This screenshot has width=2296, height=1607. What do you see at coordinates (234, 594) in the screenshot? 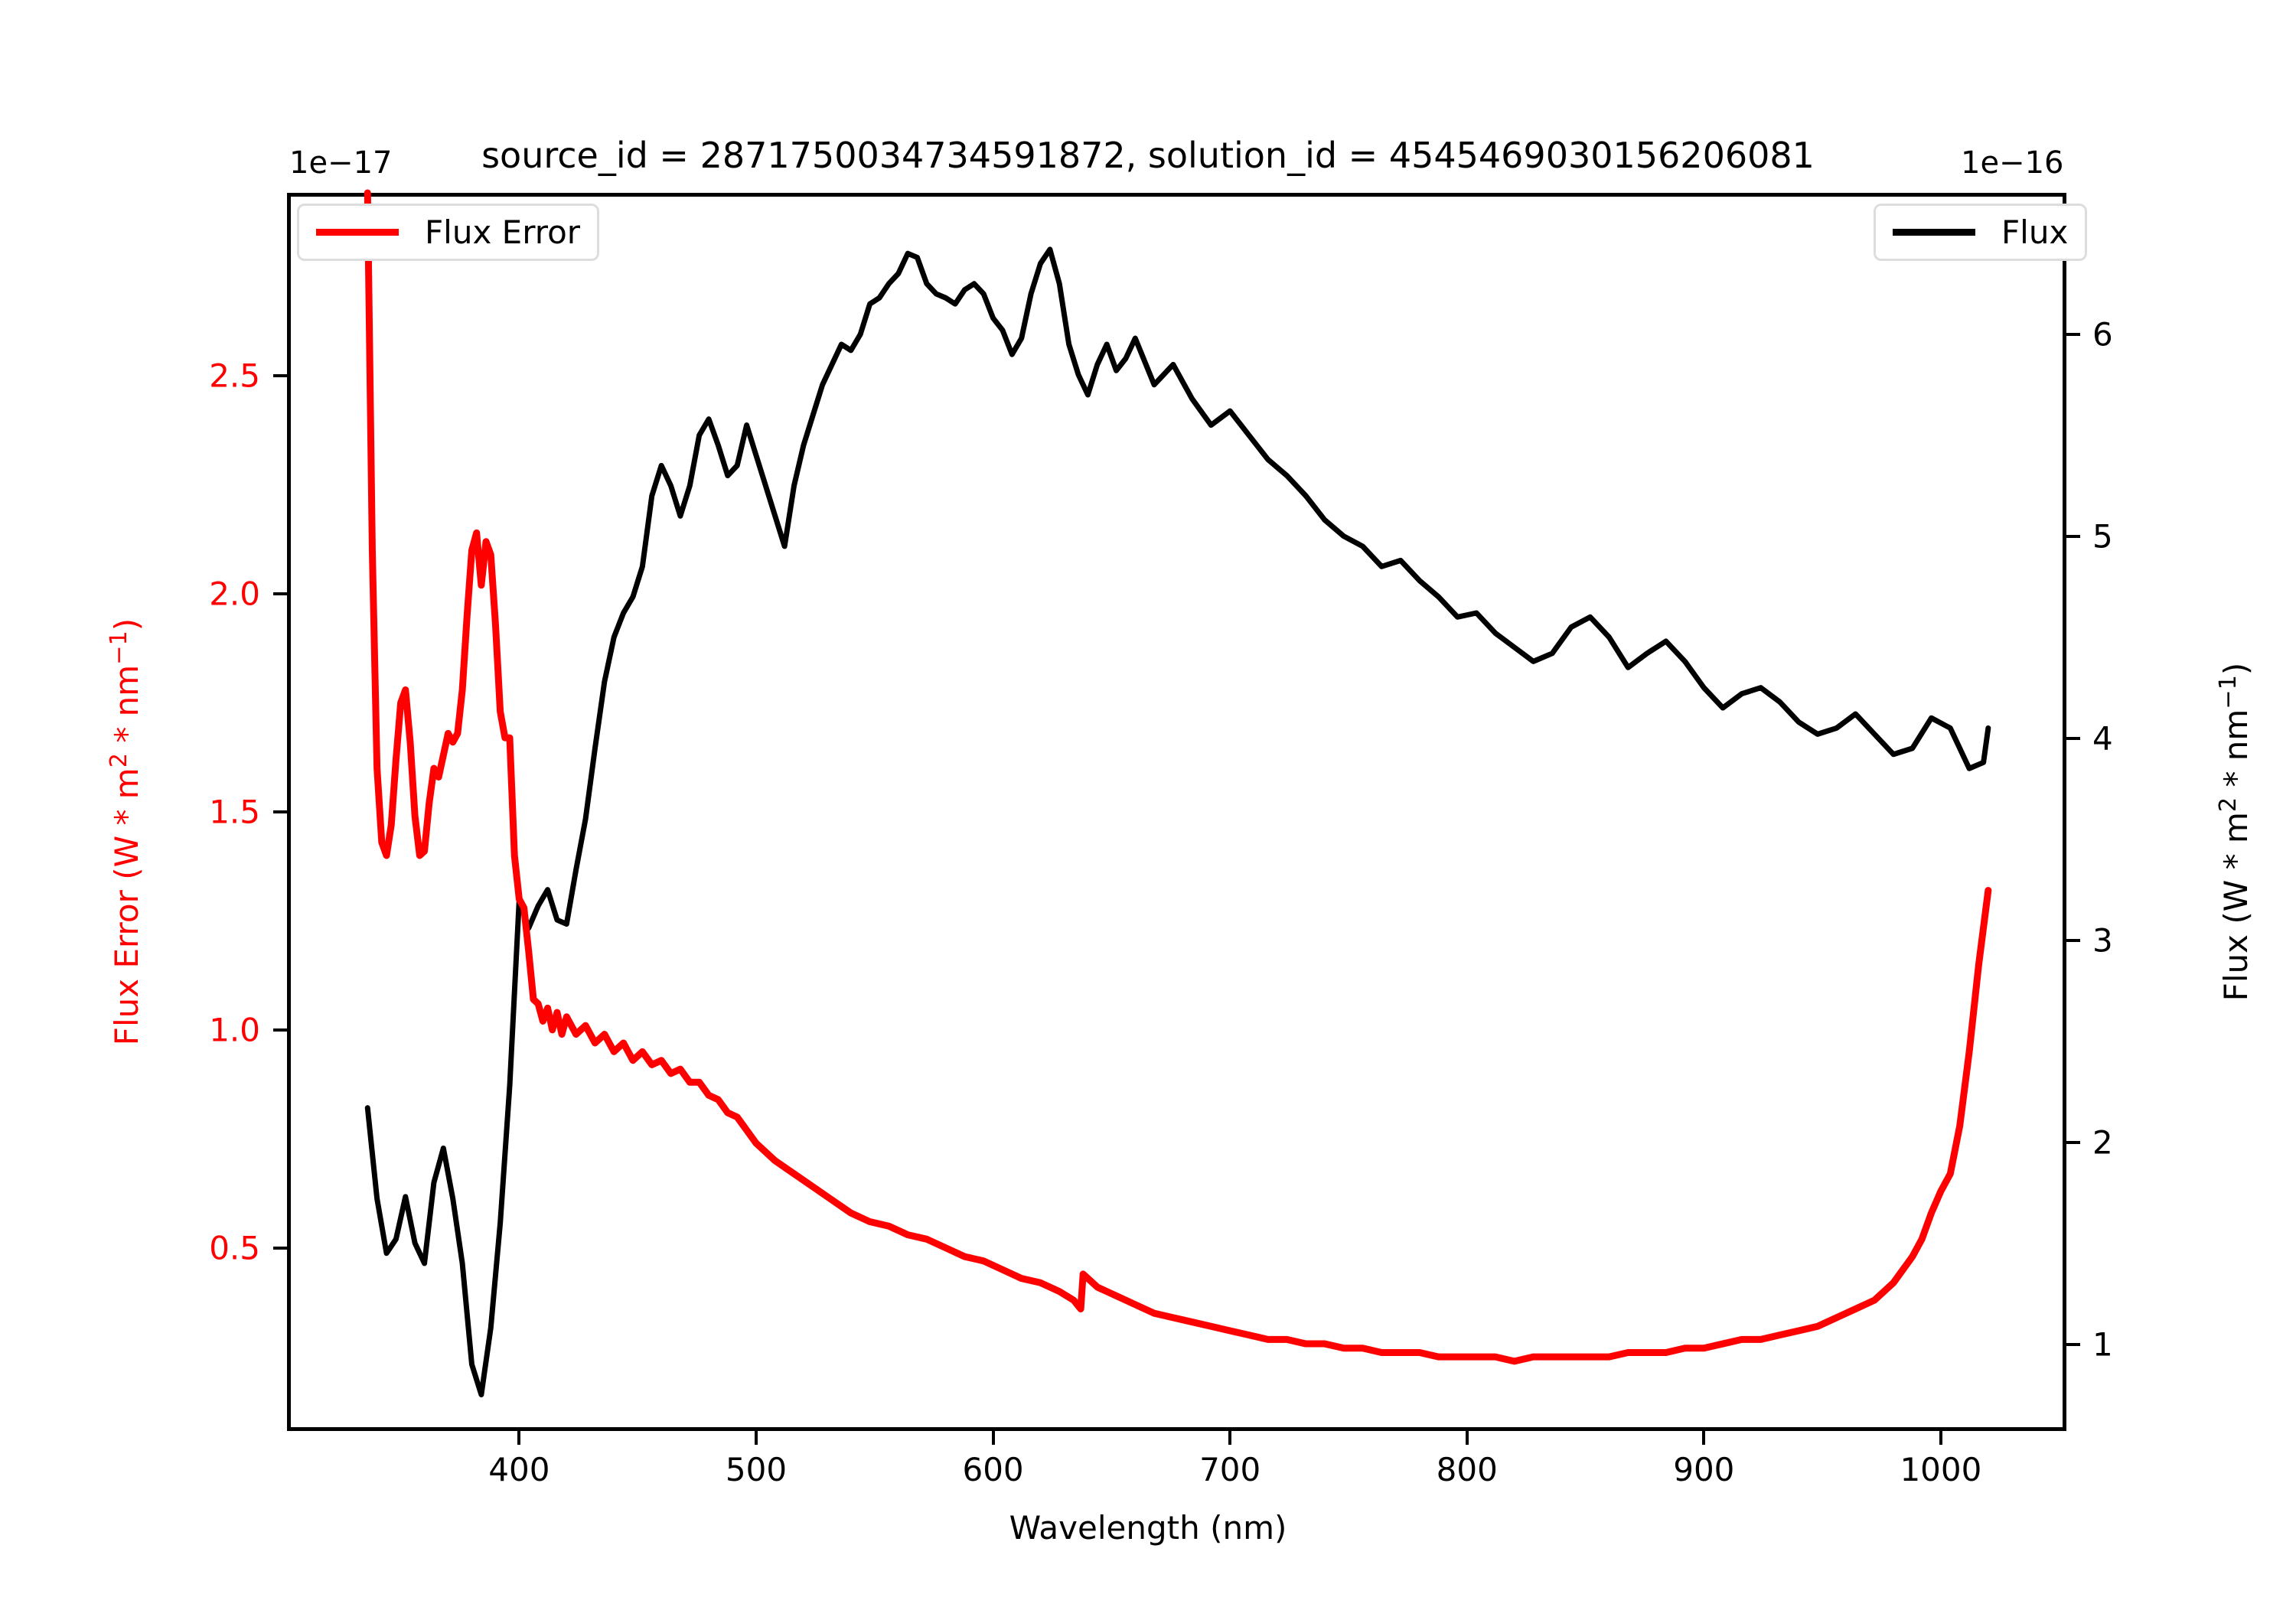
I see `left-y-tick-label-2.0: 2.0` at bounding box center [234, 594].